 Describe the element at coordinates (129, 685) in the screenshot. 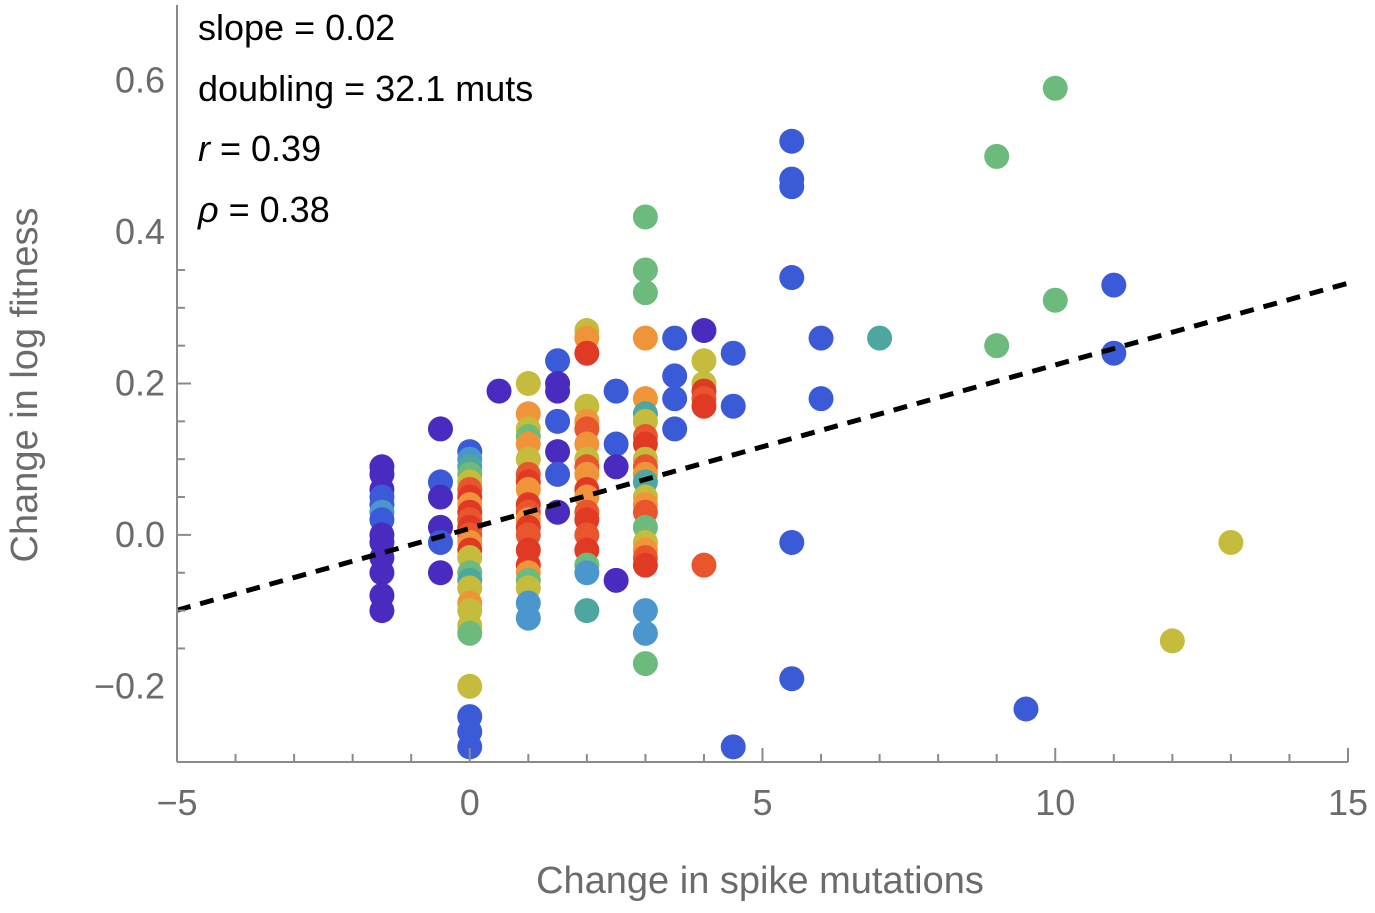

I see `y-tick-label: −0.2` at that location.